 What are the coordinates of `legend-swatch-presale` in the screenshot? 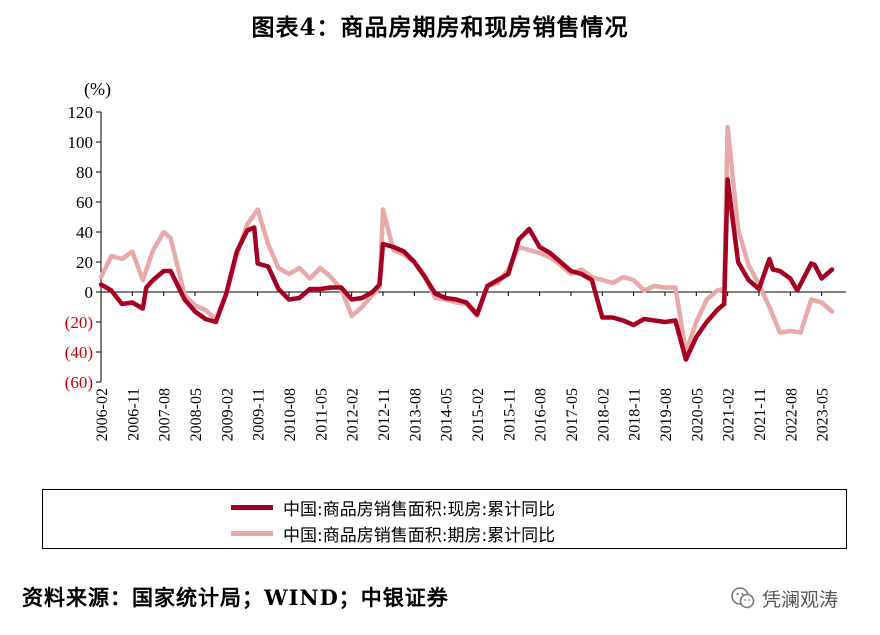 It's located at (252, 533).